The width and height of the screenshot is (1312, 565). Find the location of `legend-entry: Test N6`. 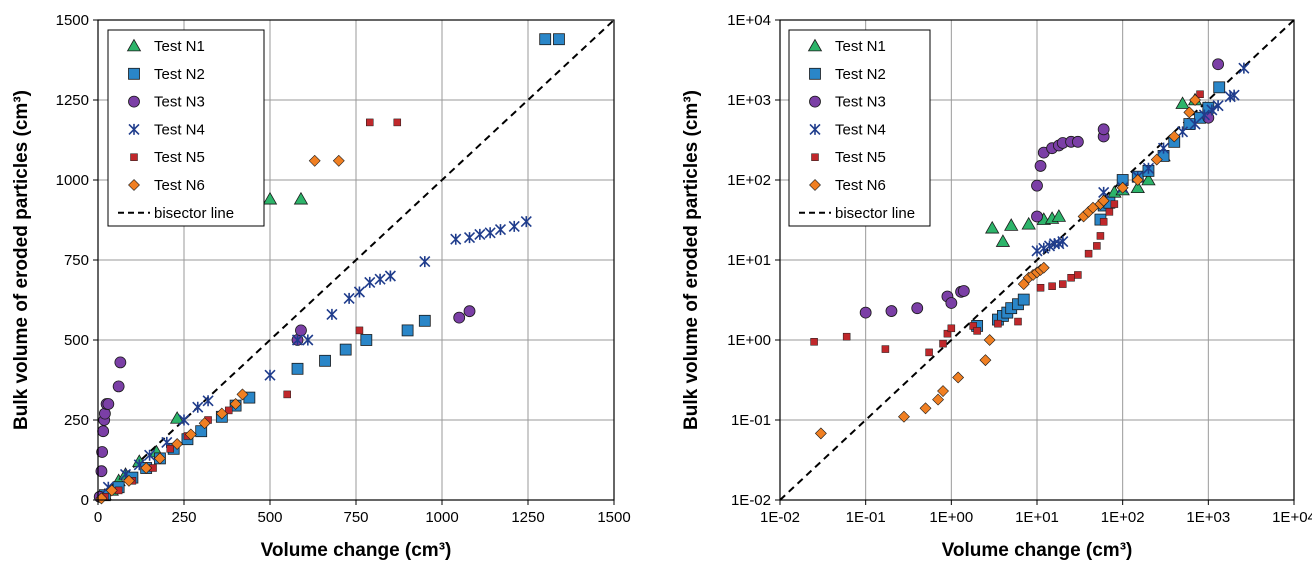

legend-entry: Test N6 is located at coordinates (166, 185).